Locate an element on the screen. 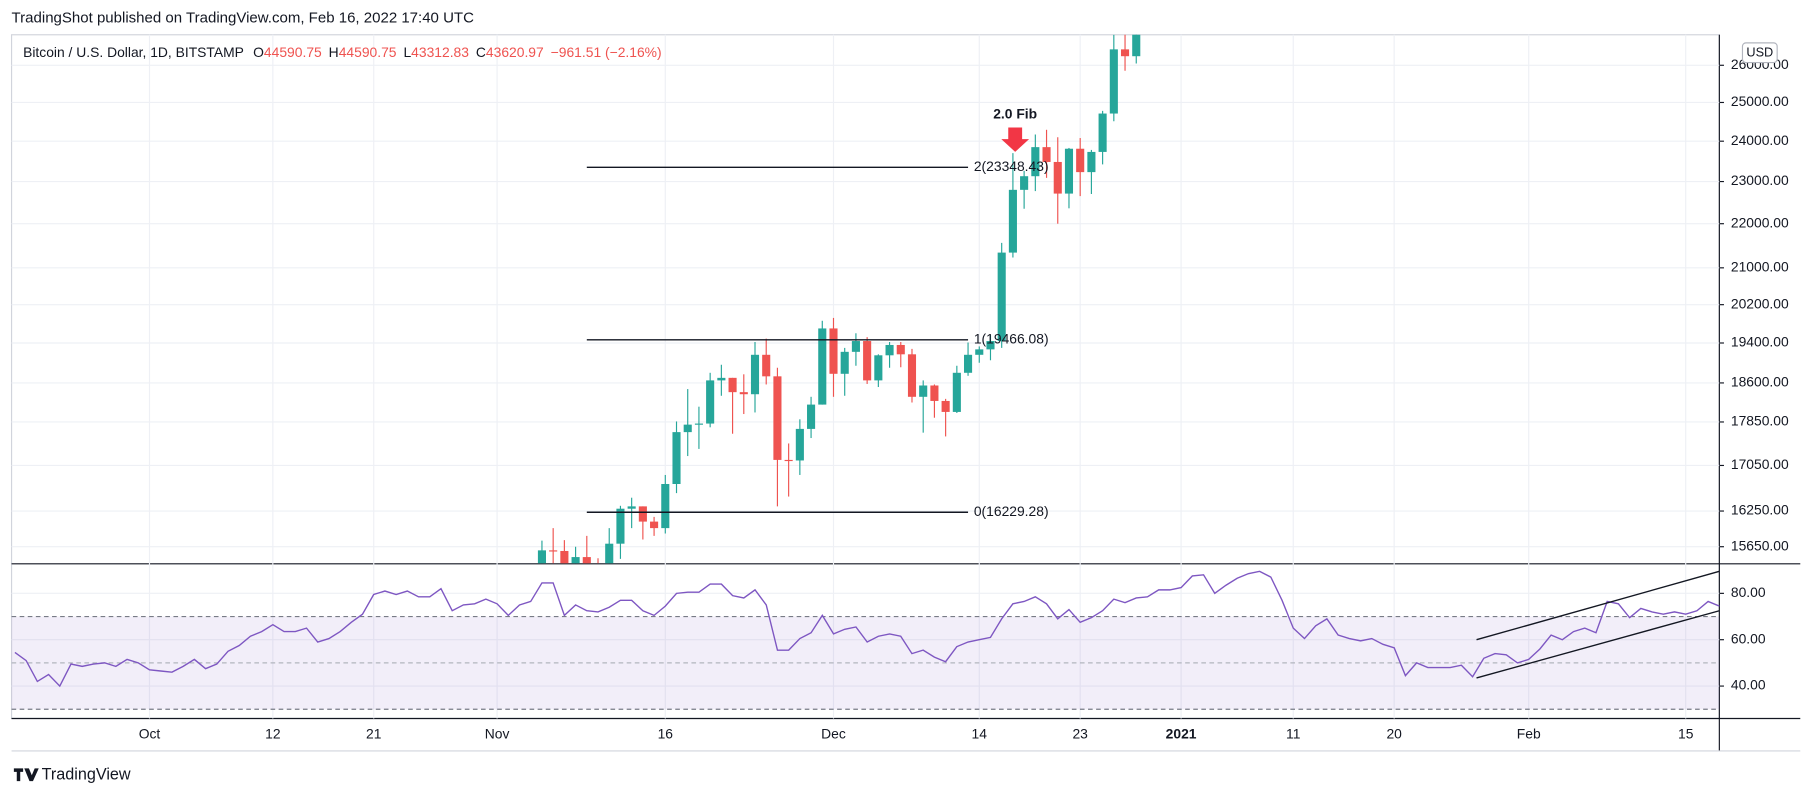 This screenshot has height=795, width=1813. fib-label: 1(19466.08) is located at coordinates (1011, 338).